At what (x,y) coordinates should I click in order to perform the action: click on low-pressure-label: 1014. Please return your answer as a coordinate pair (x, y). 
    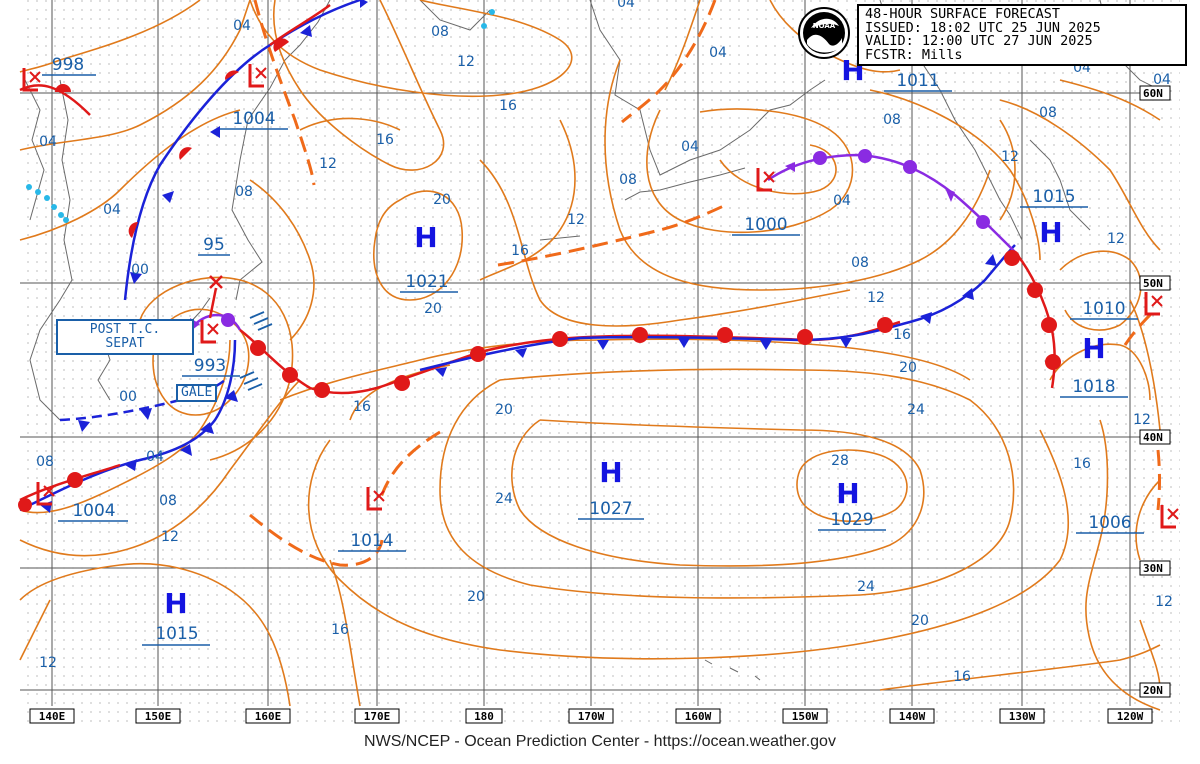
    Looking at the image, I should click on (371, 541).